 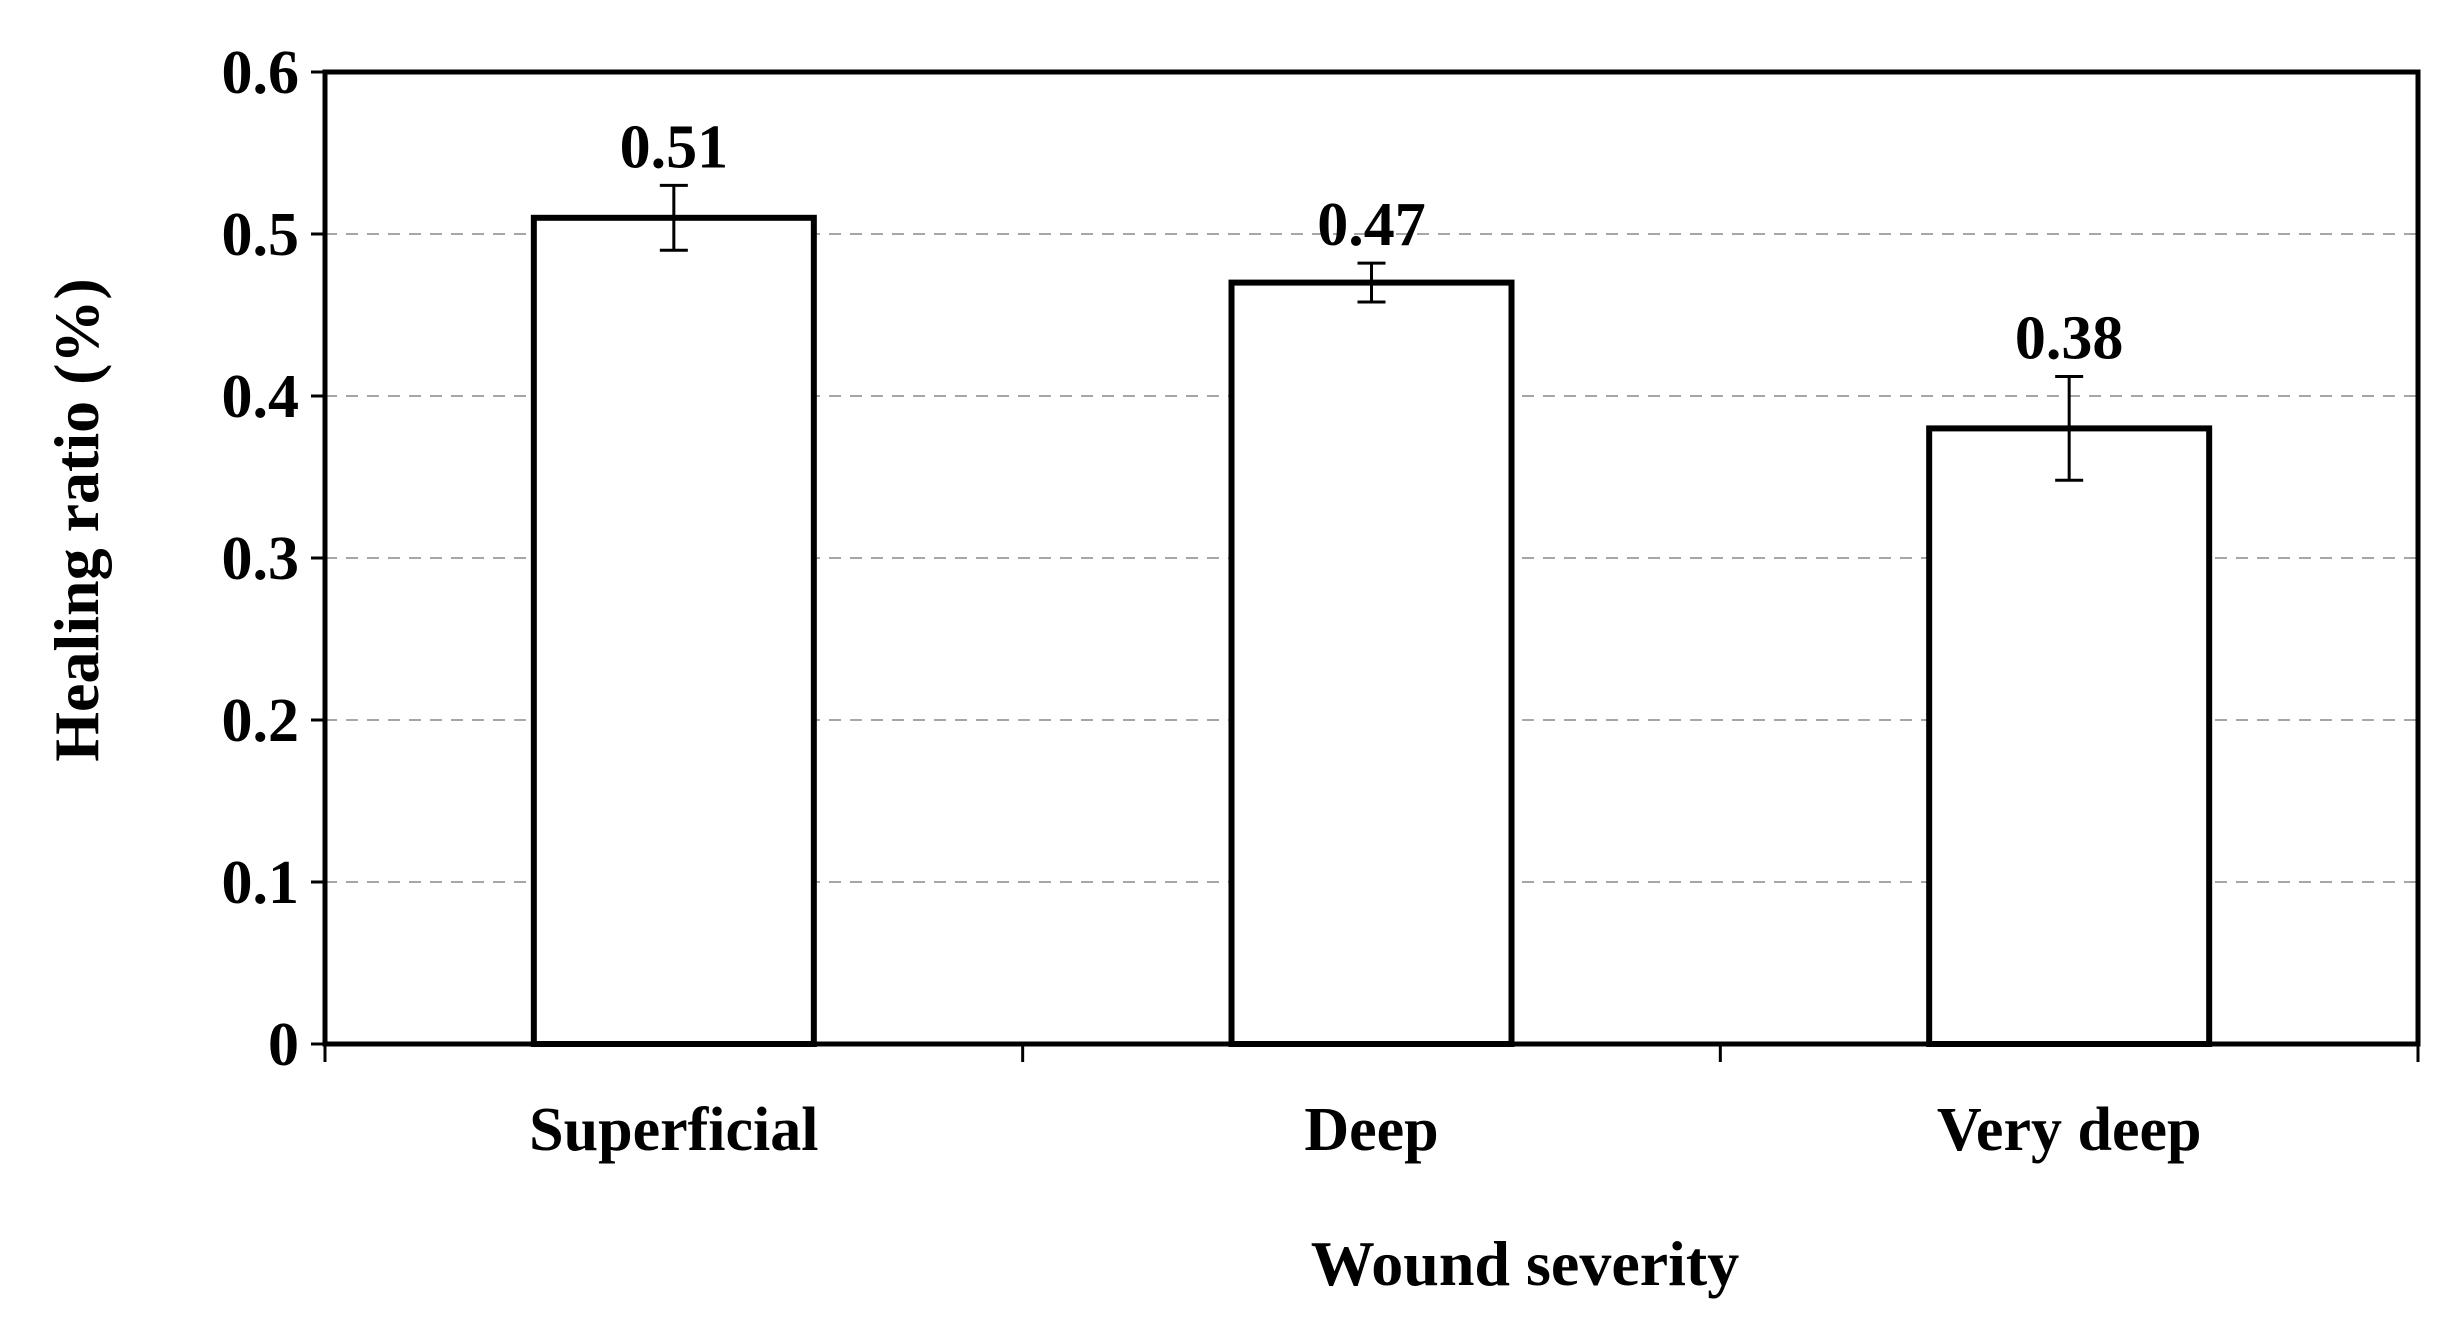 What do you see at coordinates (283, 1045) in the screenshot?
I see `y-tick-label: 0` at bounding box center [283, 1045].